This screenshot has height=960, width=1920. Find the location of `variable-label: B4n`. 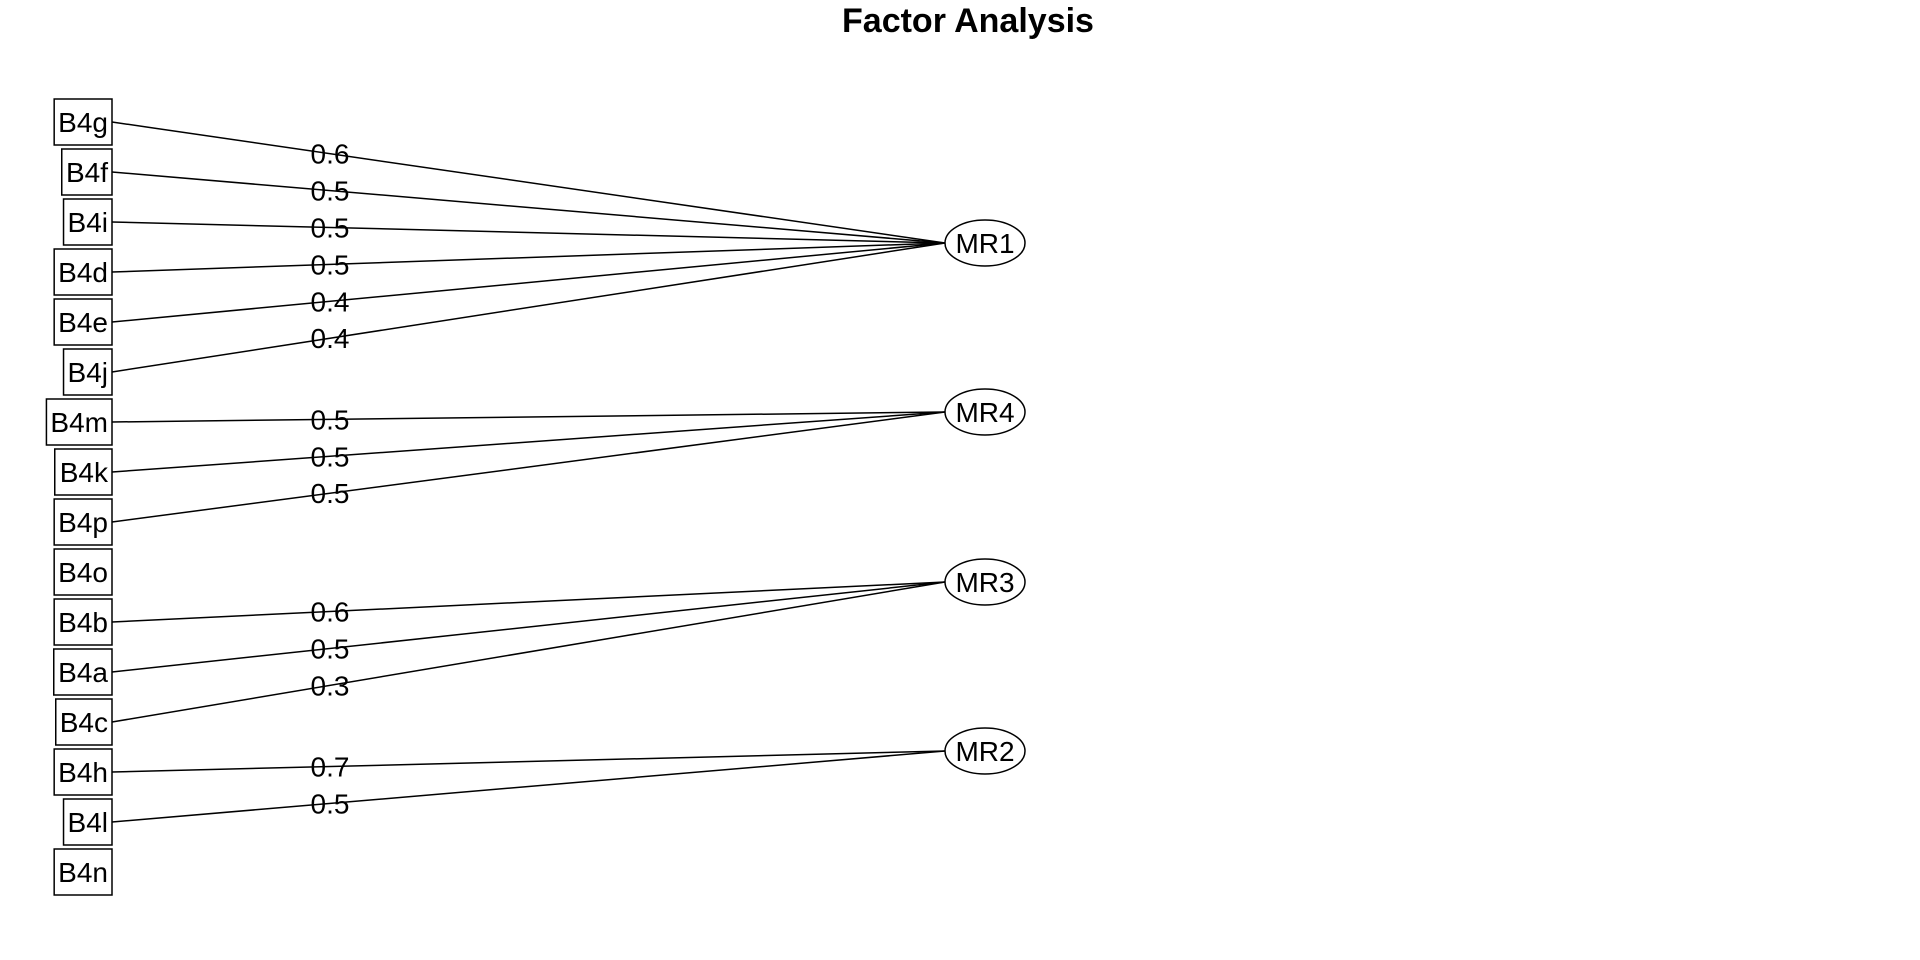

variable-label: B4n is located at coordinates (83, 872).